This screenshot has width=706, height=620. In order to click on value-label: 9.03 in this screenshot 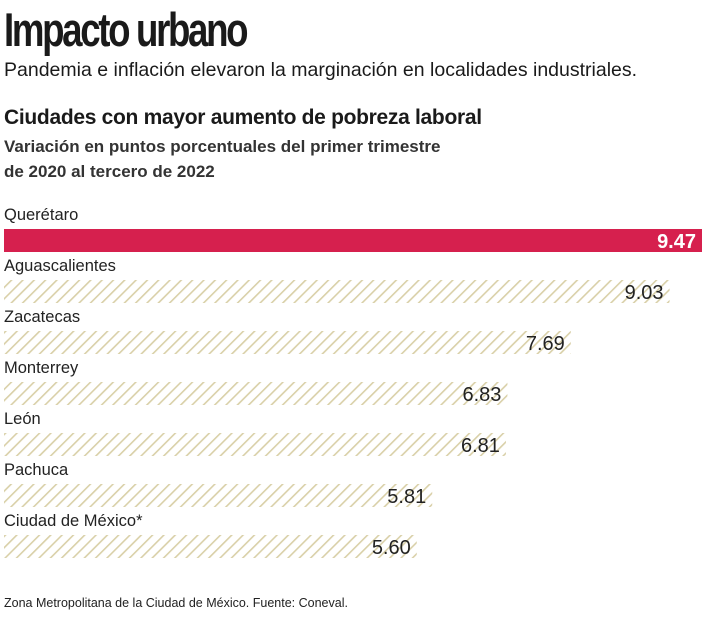, I will do `click(644, 293)`.